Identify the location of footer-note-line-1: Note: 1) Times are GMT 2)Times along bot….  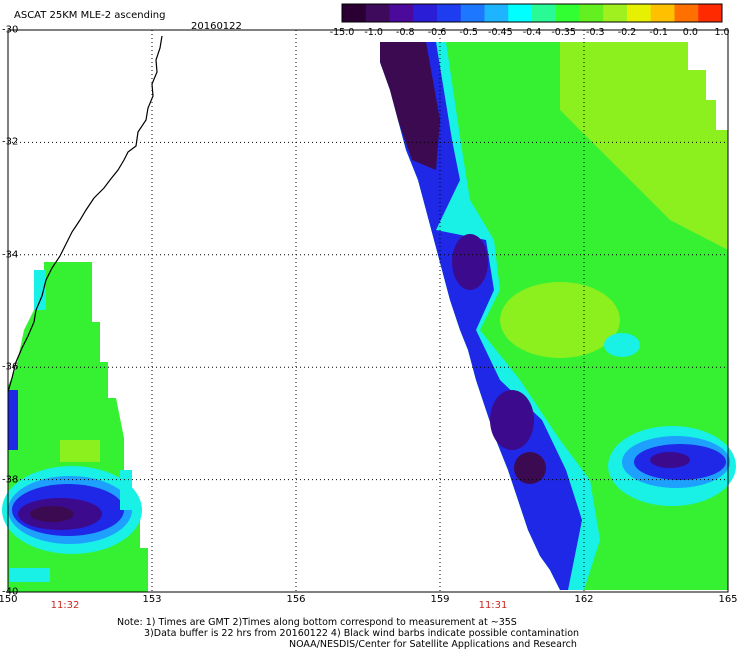
(317, 622).